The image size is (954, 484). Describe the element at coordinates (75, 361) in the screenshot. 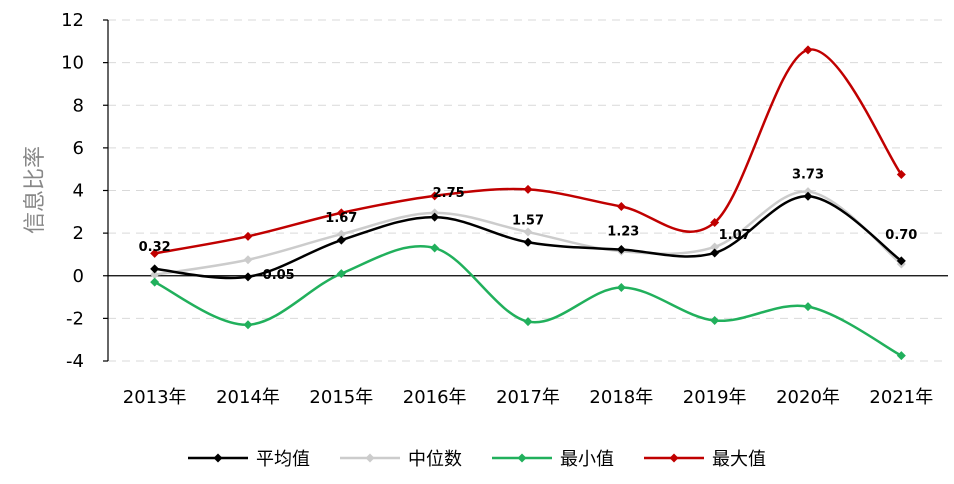

I see `y-tick-label: -4` at that location.